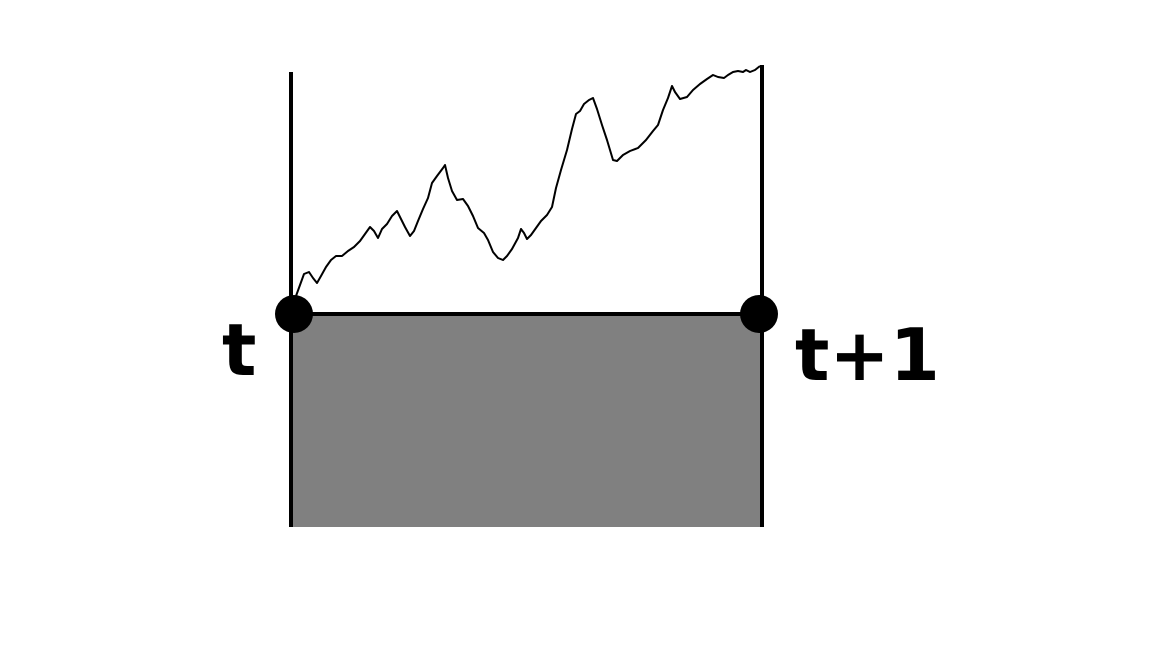  What do you see at coordinates (239, 350) in the screenshot?
I see `label-t: t` at bounding box center [239, 350].